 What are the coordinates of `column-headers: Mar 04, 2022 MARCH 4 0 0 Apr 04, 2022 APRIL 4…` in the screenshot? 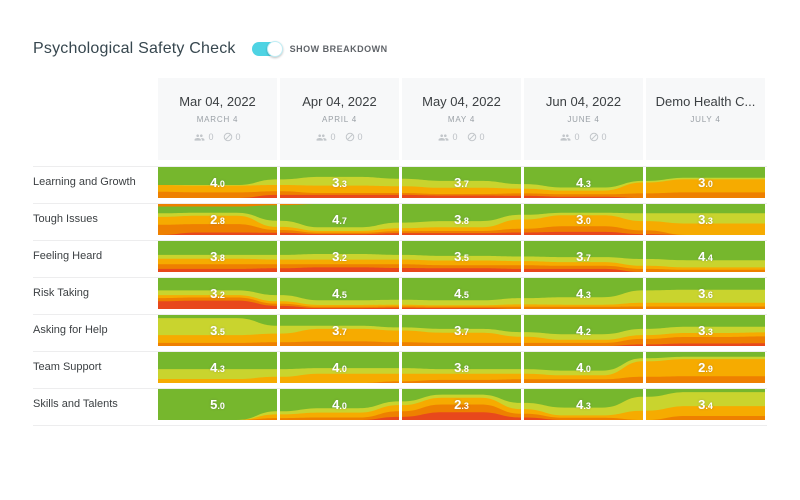 It's located at (461, 119).